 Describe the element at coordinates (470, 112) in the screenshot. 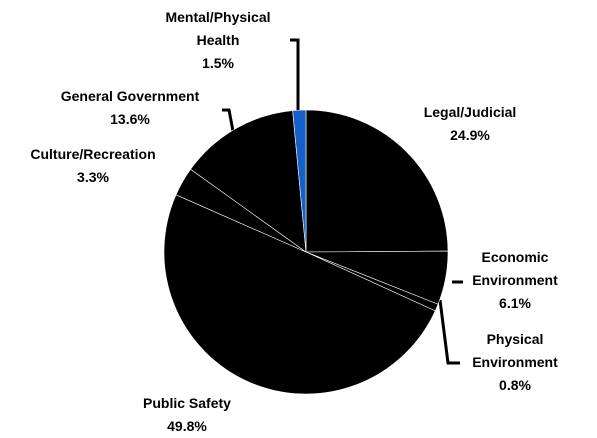

I see `category-label: Legal/Judicial` at that location.